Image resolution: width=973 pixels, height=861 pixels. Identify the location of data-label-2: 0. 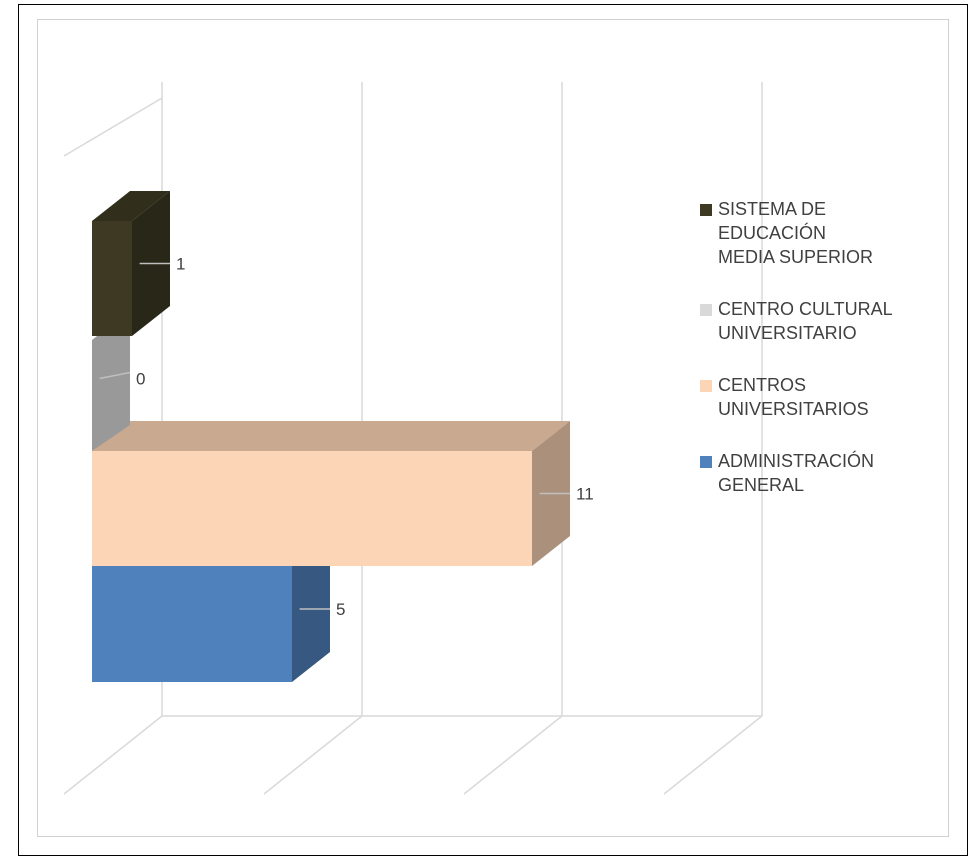
(140, 379).